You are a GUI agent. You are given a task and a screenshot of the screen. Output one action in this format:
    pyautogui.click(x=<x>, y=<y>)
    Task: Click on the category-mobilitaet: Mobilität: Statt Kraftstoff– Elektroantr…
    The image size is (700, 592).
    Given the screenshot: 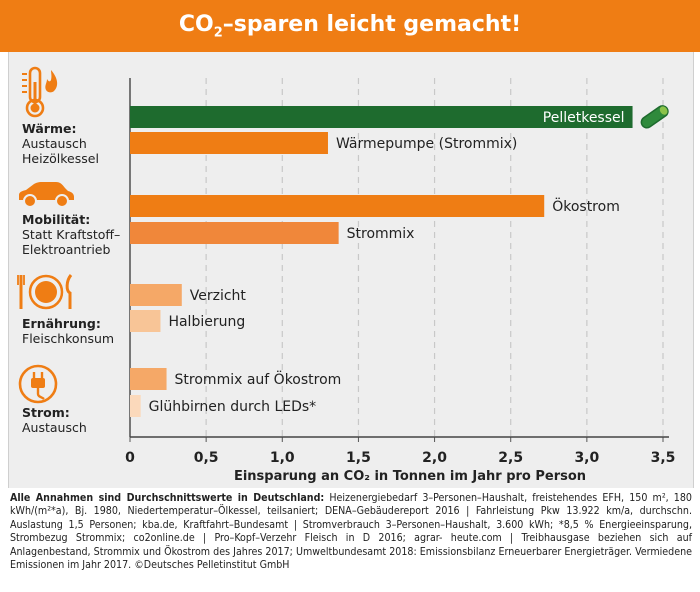 What is the action you would take?
    pyautogui.click(x=71, y=234)
    